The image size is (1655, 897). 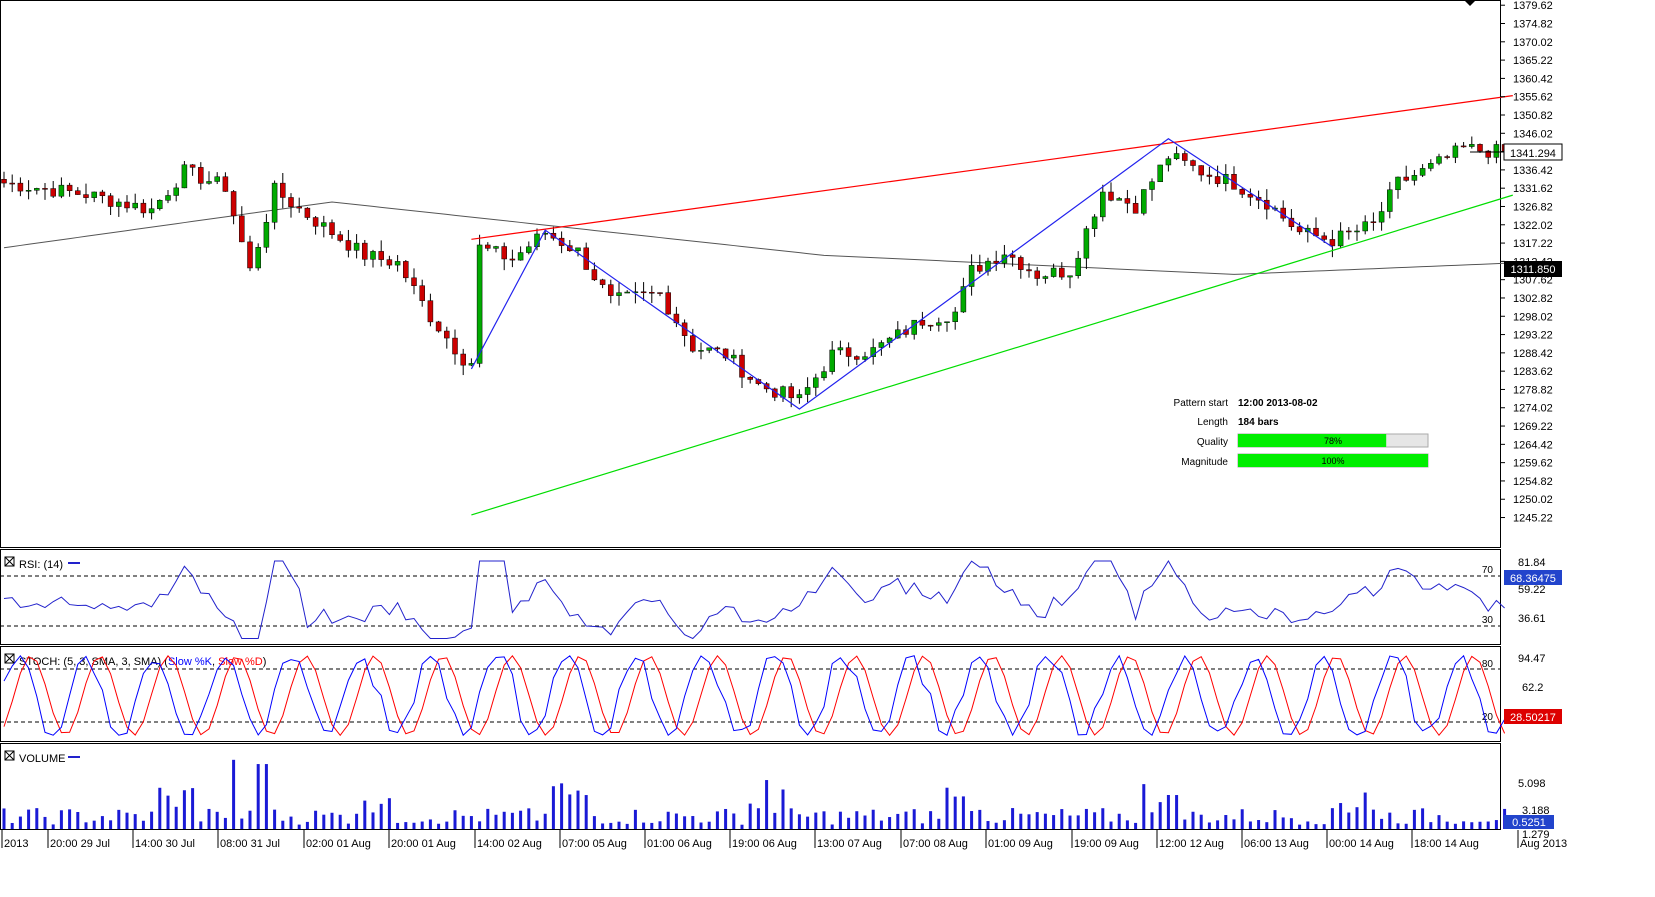 I want to click on vol-tick-3: 1.279, so click(x=1536, y=835).